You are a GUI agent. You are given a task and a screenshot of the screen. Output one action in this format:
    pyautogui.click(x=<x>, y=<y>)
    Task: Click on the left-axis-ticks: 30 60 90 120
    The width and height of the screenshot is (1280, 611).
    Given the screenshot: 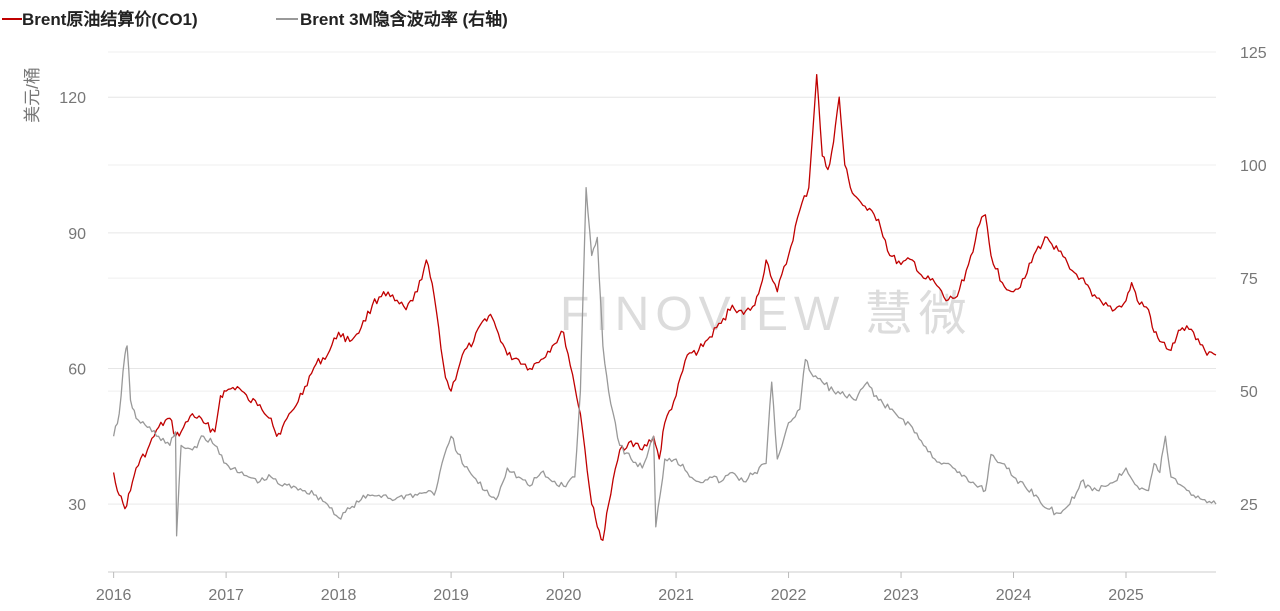 What is the action you would take?
    pyautogui.click(x=72, y=302)
    